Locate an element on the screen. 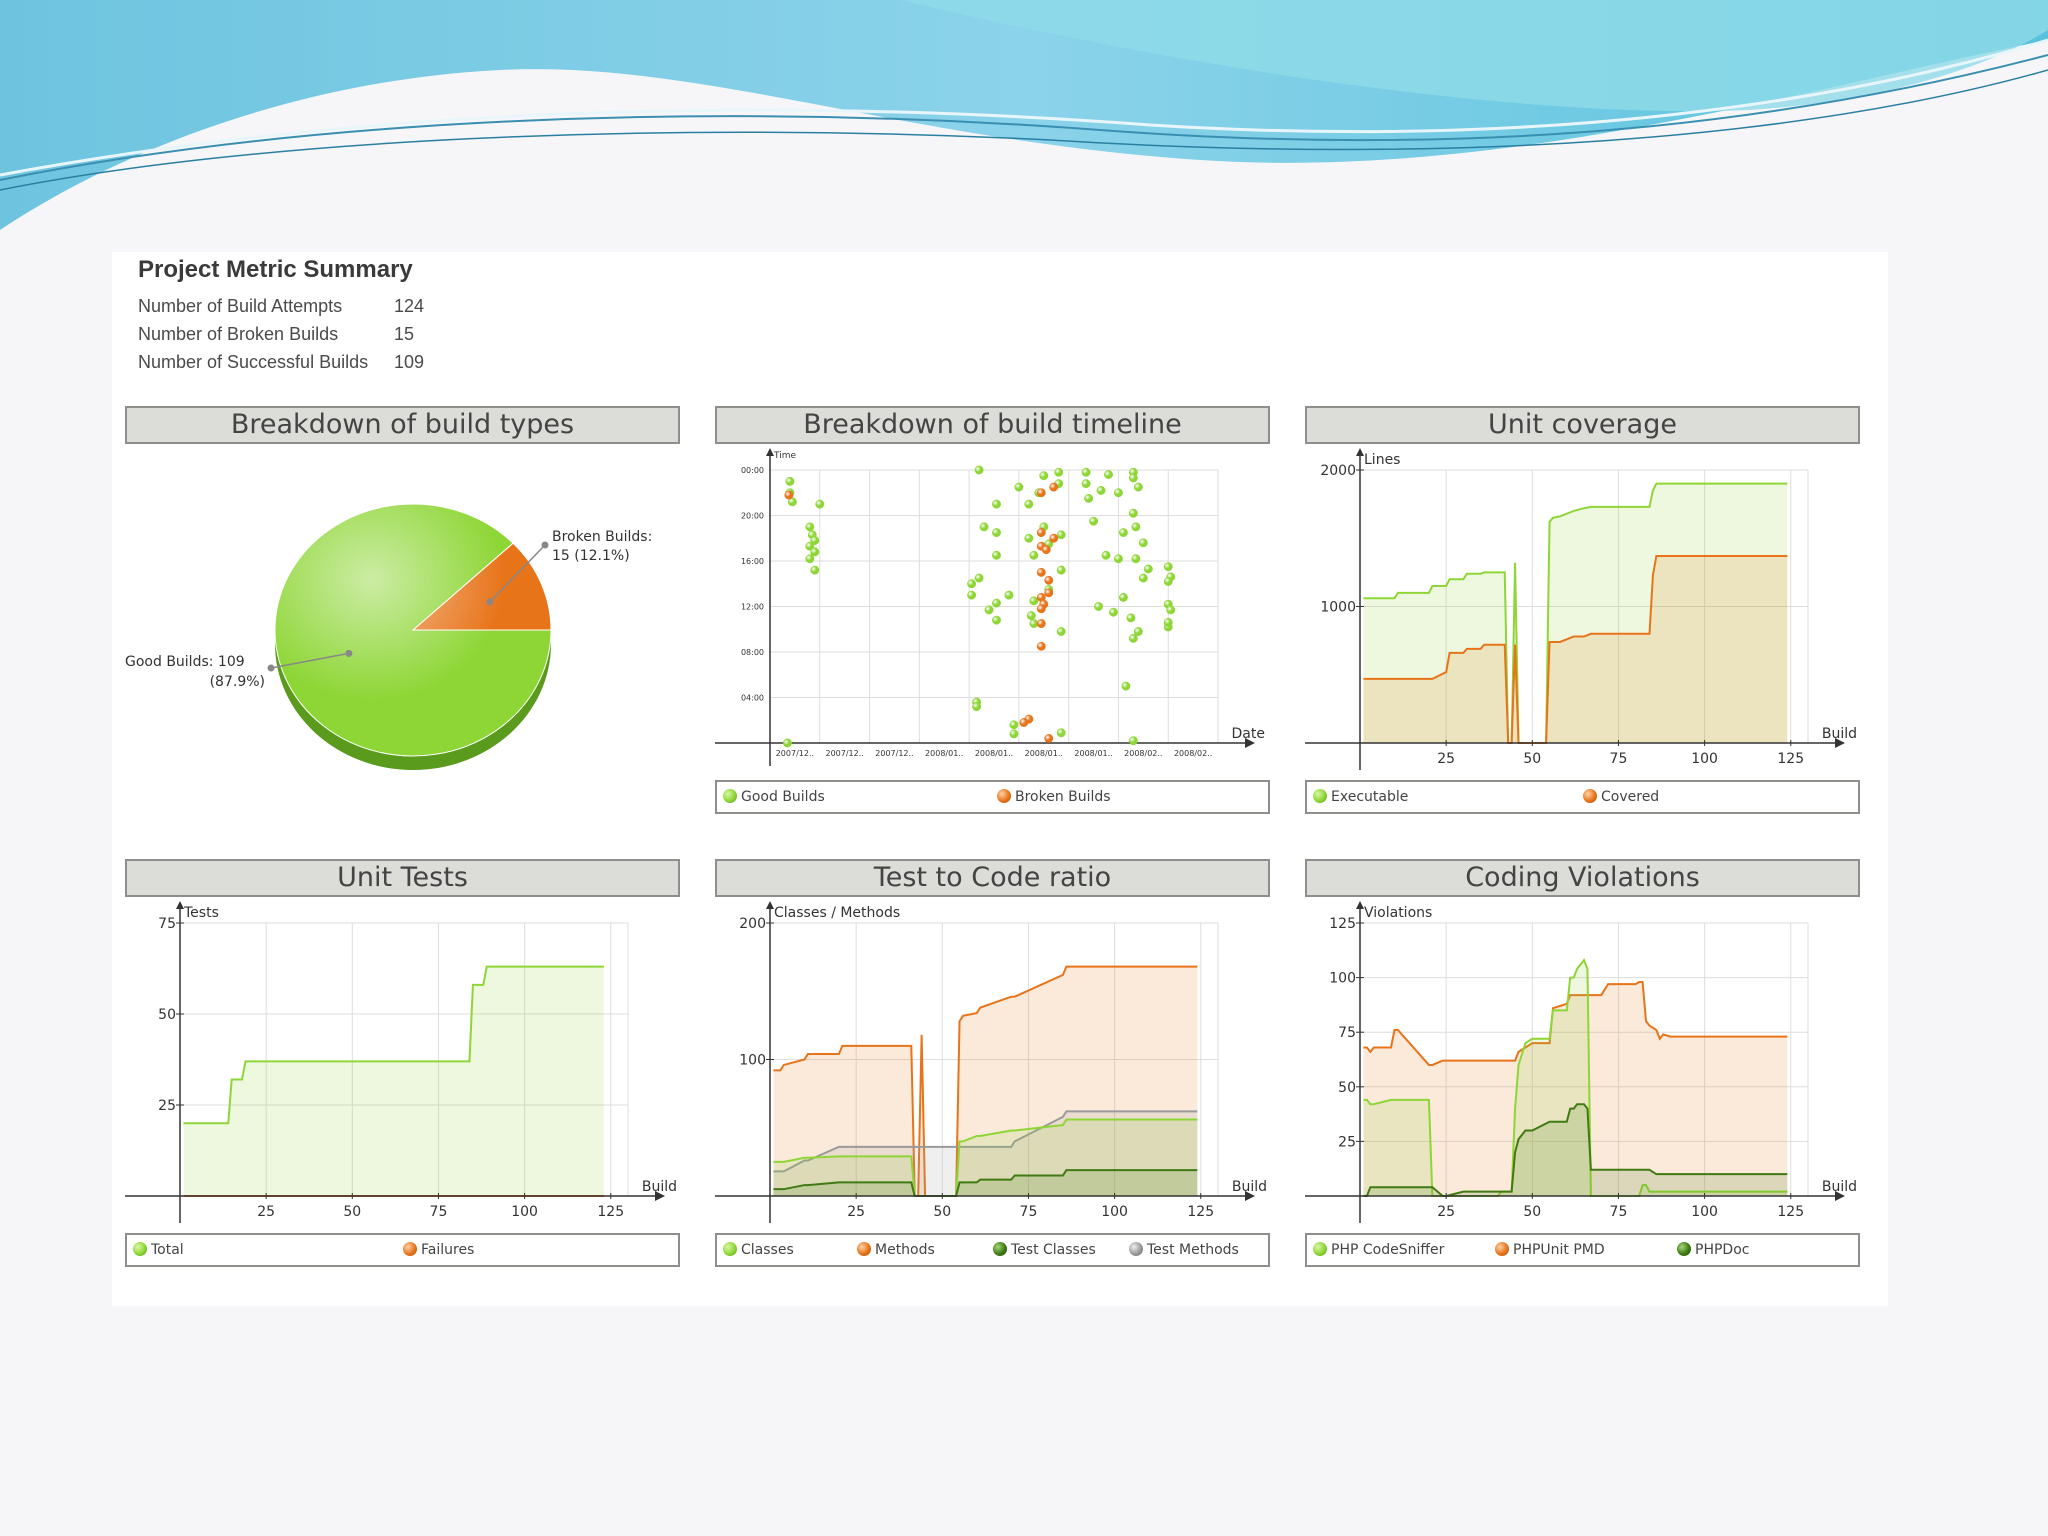  legend-item-php-codesniffer: PHP CodeSniffer is located at coordinates (1378, 1250).